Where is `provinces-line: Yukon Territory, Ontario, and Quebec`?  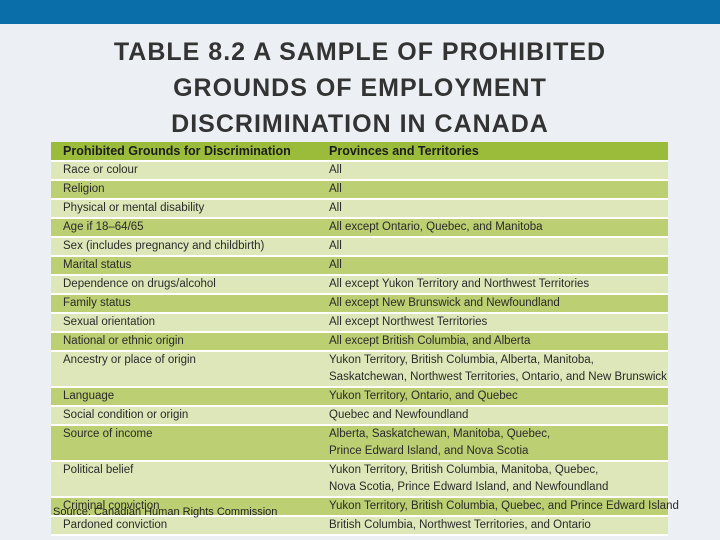
provinces-line: Yukon Territory, Ontario, and Quebec is located at coordinates (423, 396).